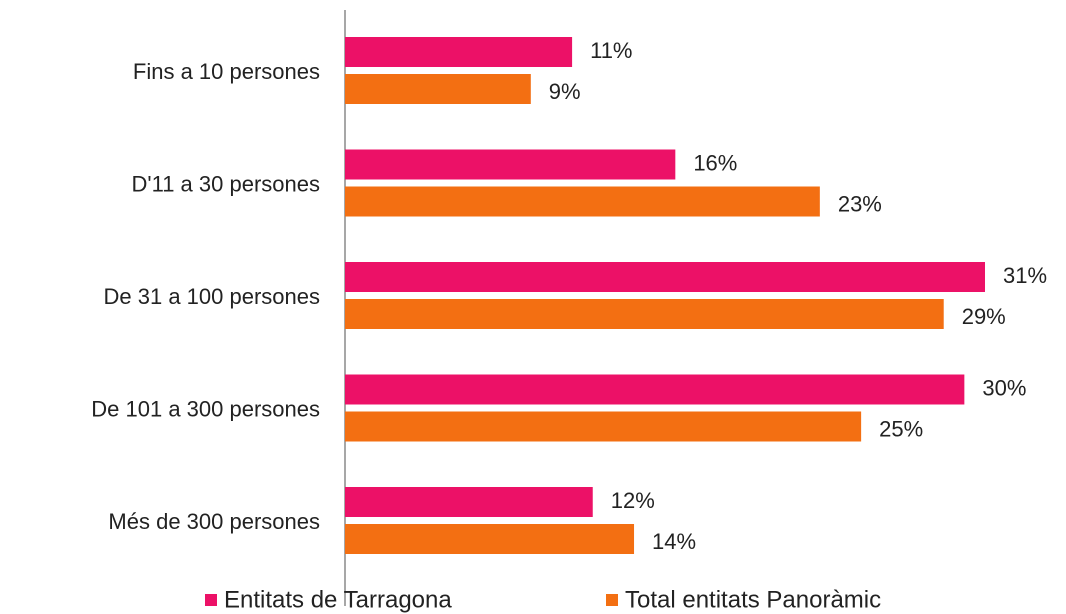  What do you see at coordinates (984, 316) in the screenshot?
I see `data-label: 29%` at bounding box center [984, 316].